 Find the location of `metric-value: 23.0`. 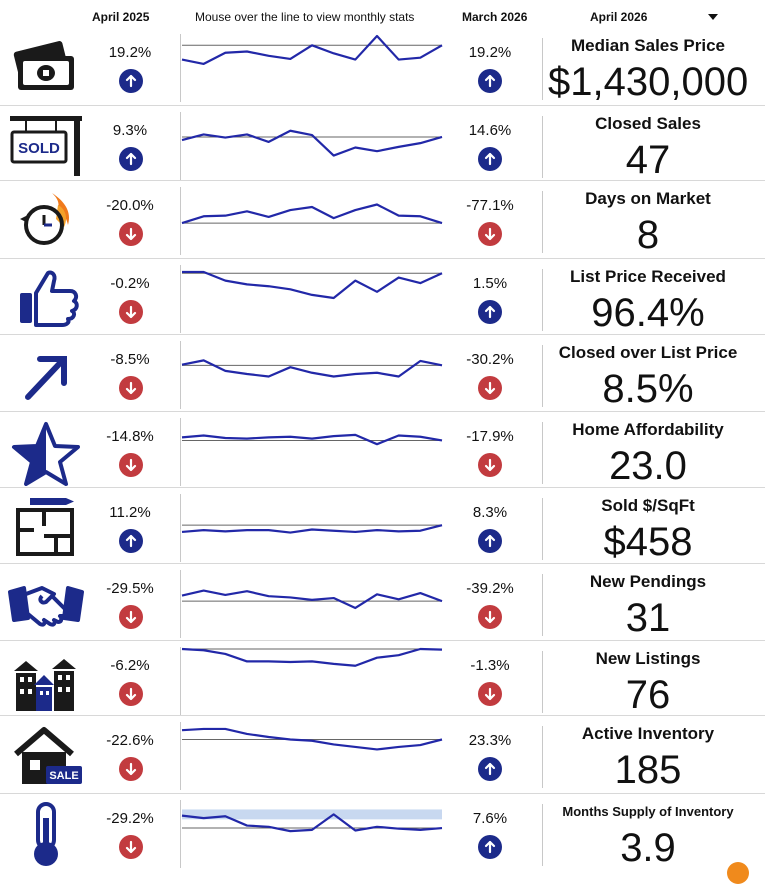

metric-value: 23.0 is located at coordinates (648, 466).